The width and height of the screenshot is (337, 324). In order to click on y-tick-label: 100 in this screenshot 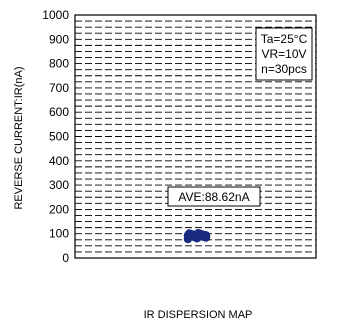, I will do `click(59, 234)`.